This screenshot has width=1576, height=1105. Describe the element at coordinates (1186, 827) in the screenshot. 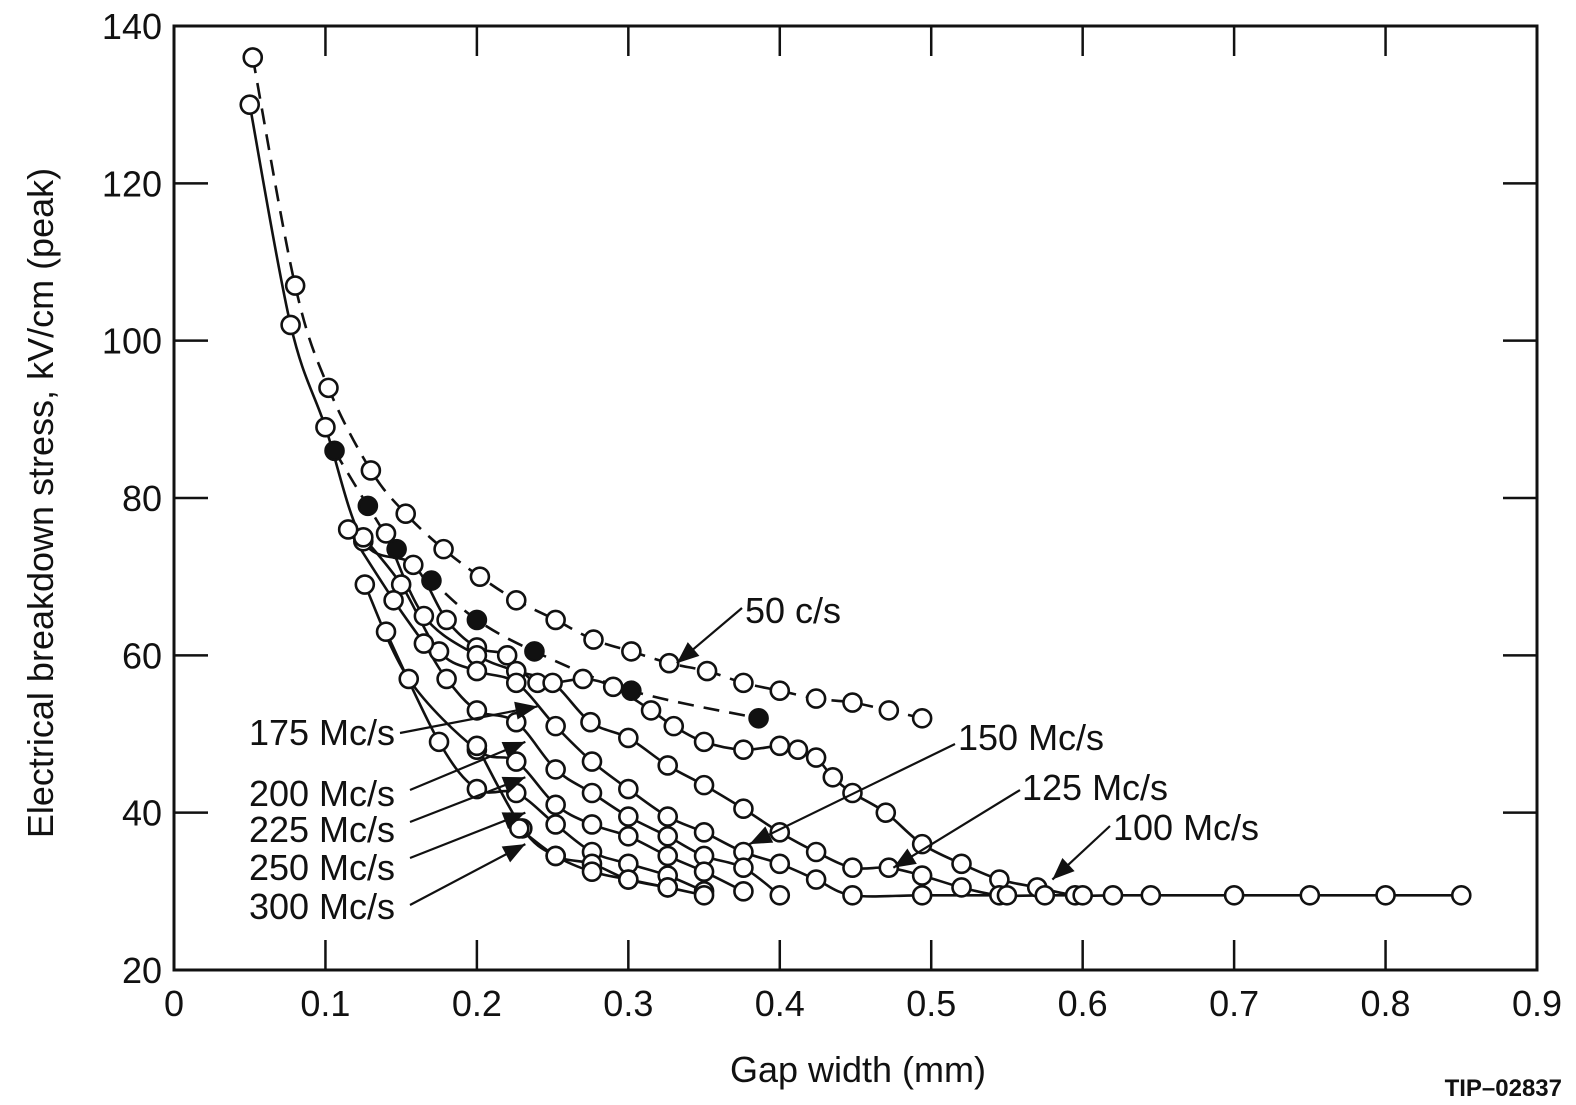

I see `series-label: 100 Mc/s` at that location.